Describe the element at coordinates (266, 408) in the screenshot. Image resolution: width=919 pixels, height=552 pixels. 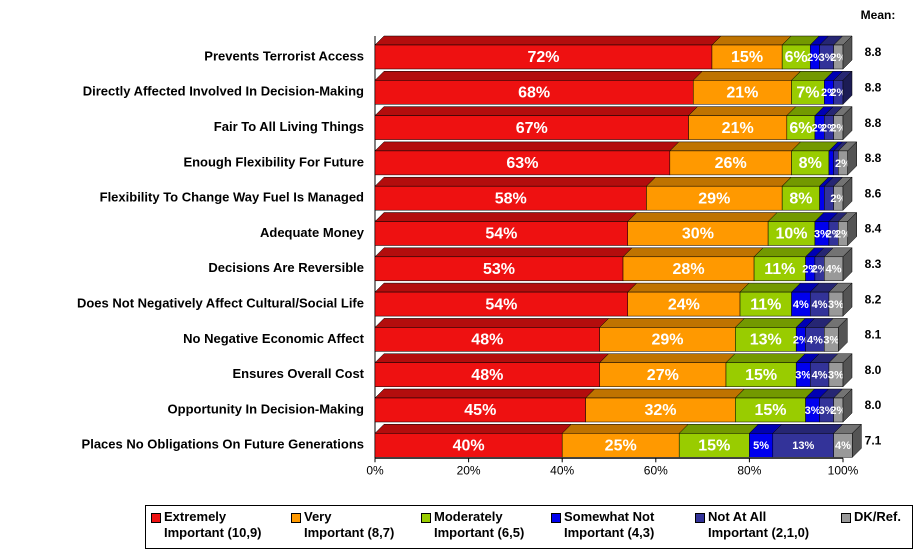
I see `category-label: Opportunity In Decision-Making` at that location.